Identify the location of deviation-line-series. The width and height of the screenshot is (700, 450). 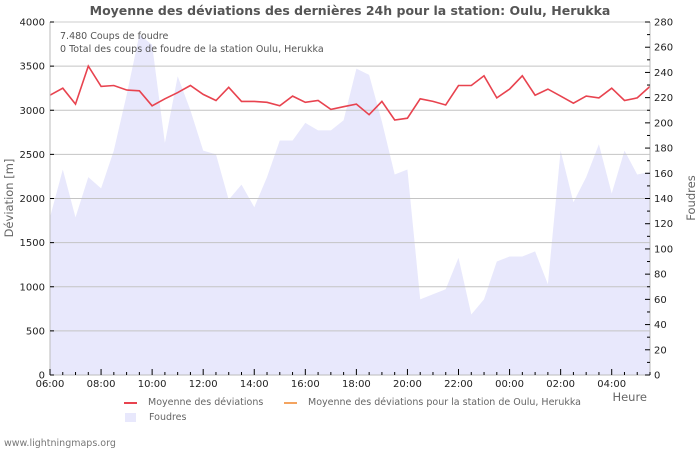
(350, 92).